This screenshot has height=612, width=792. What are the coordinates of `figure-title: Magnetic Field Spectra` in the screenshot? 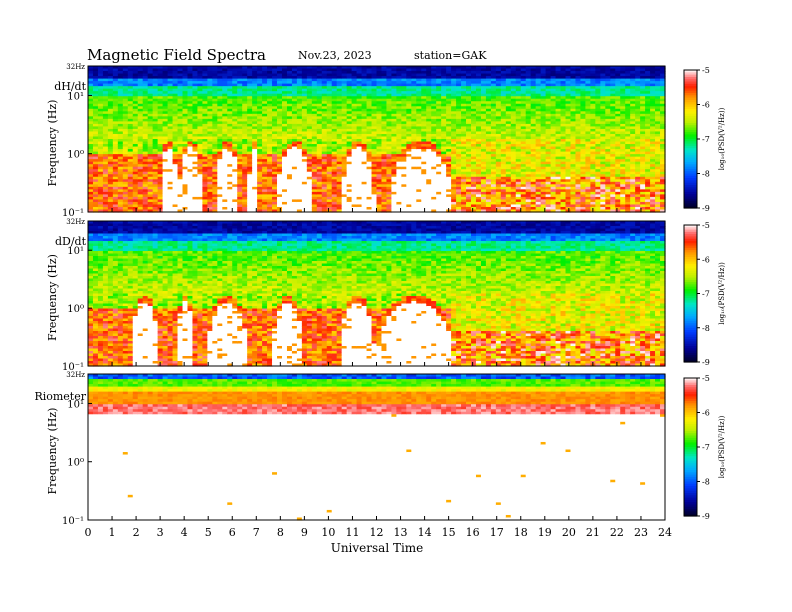 It's located at (176, 55).